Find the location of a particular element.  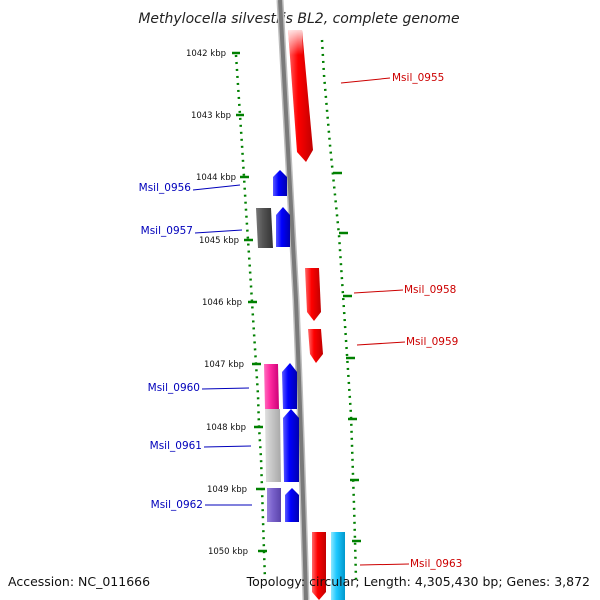

tick-label-1050: 1050 kbp is located at coordinates (228, 552).